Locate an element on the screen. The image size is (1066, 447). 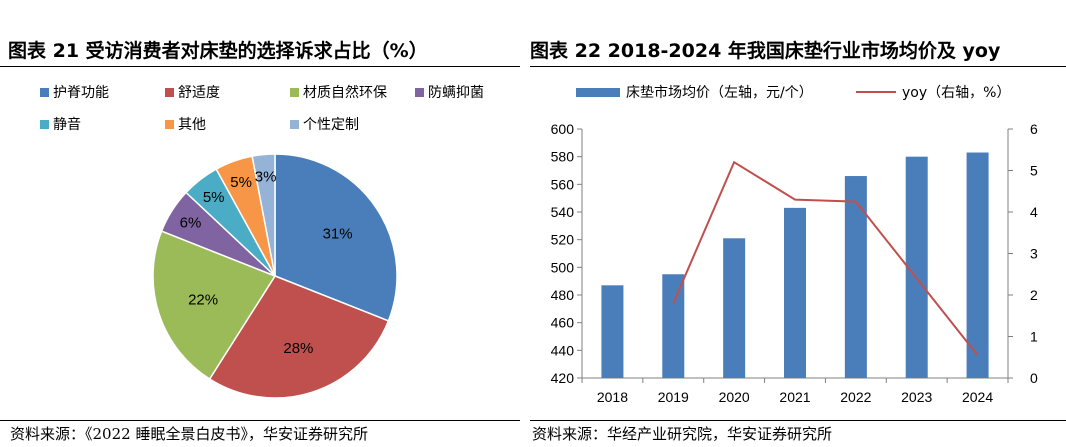
x-tick-label: 2023 is located at coordinates (916, 397).